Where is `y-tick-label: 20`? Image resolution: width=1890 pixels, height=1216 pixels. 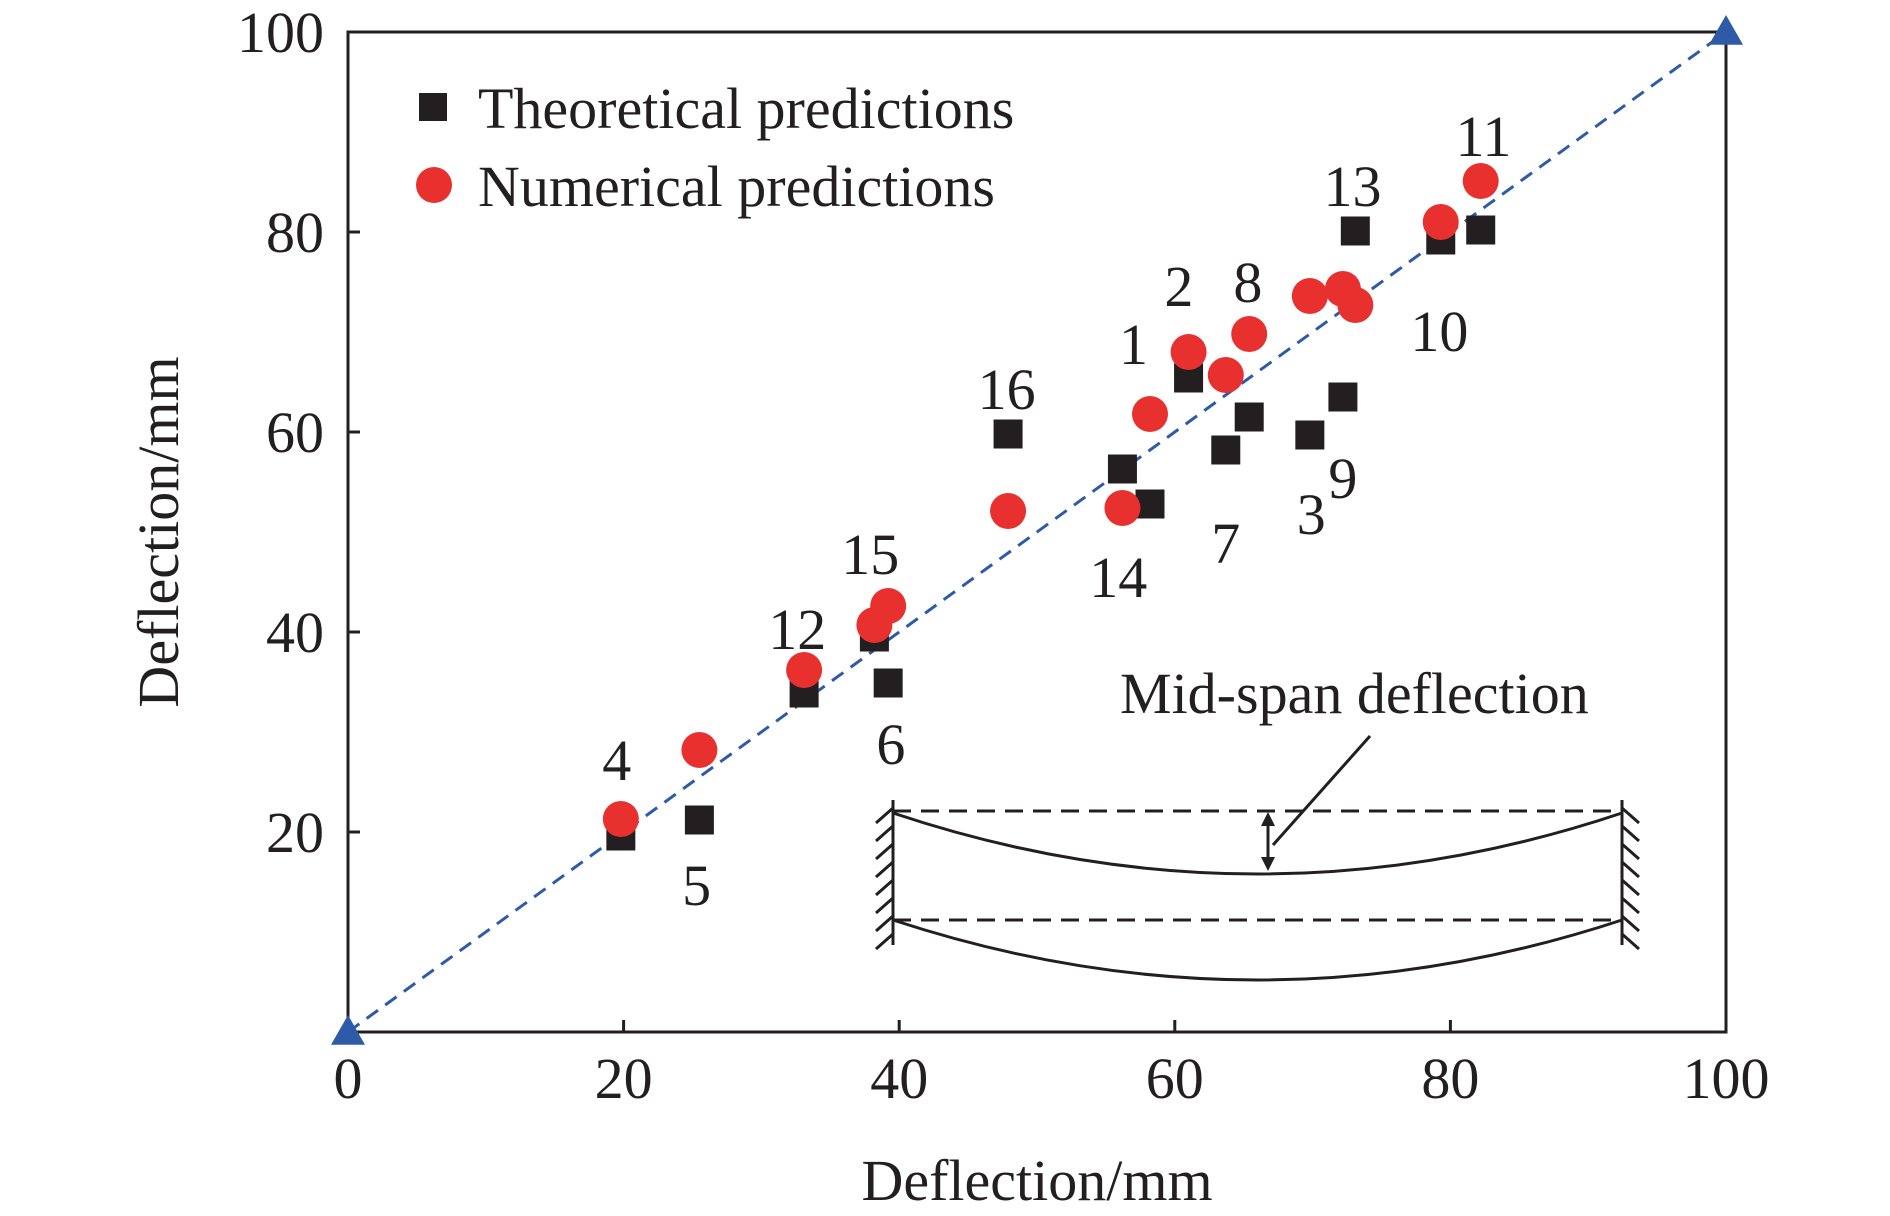 y-tick-label: 20 is located at coordinates (295, 832).